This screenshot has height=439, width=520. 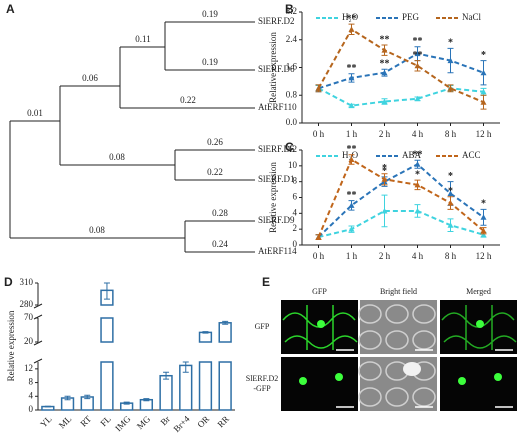 What do you see at coordinates (398, 291) in the screenshot?
I see `column-label: Bright field` at bounding box center [398, 291].